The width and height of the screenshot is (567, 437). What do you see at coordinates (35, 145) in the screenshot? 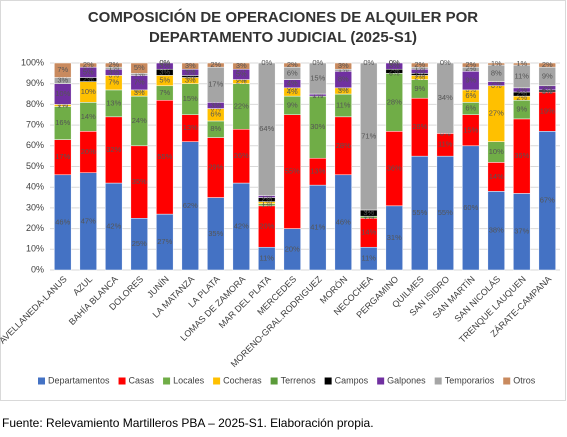
I see `y-tick-label: 60%` at bounding box center [35, 145].